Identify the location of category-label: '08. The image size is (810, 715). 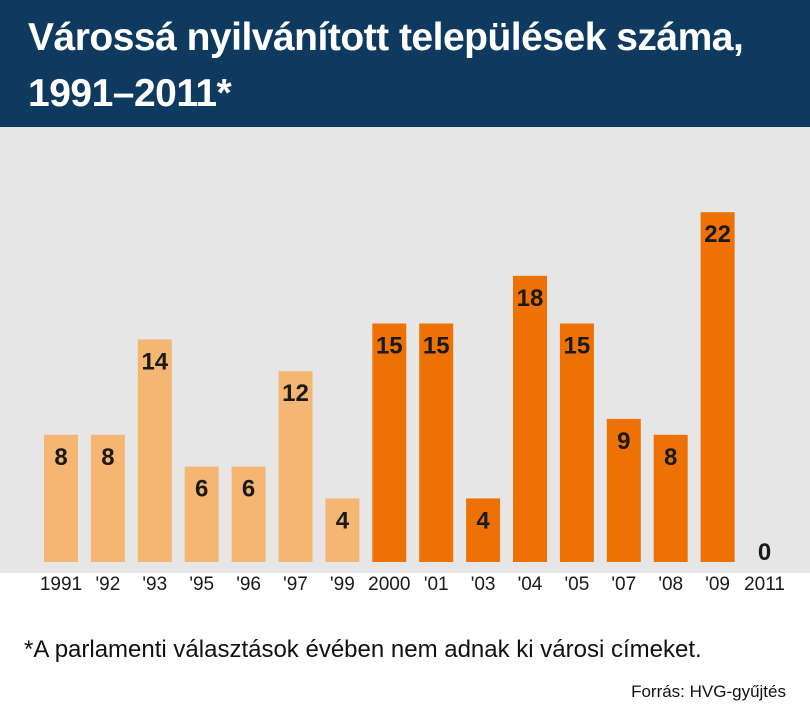
(670, 584).